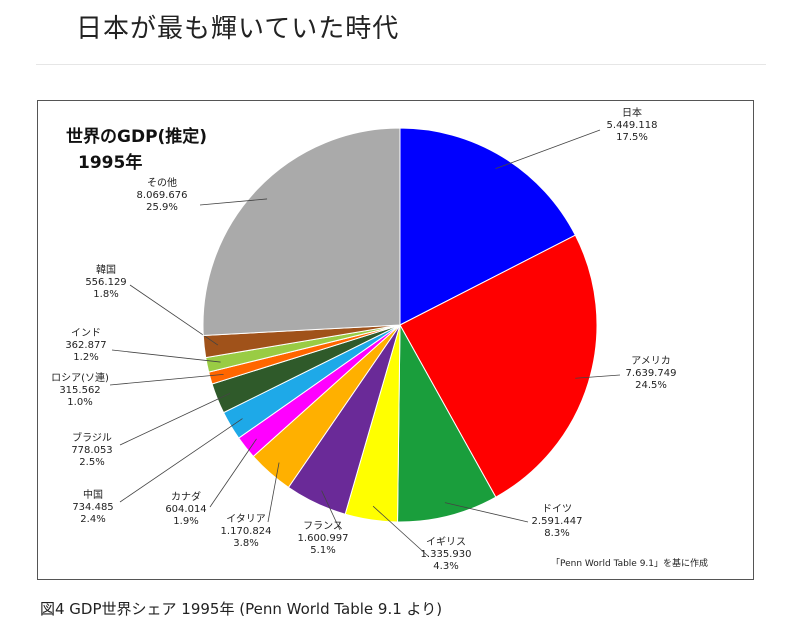  Describe the element at coordinates (556, 533) in the screenshot. I see `slice-percent-label-2: 8.3%` at that location.